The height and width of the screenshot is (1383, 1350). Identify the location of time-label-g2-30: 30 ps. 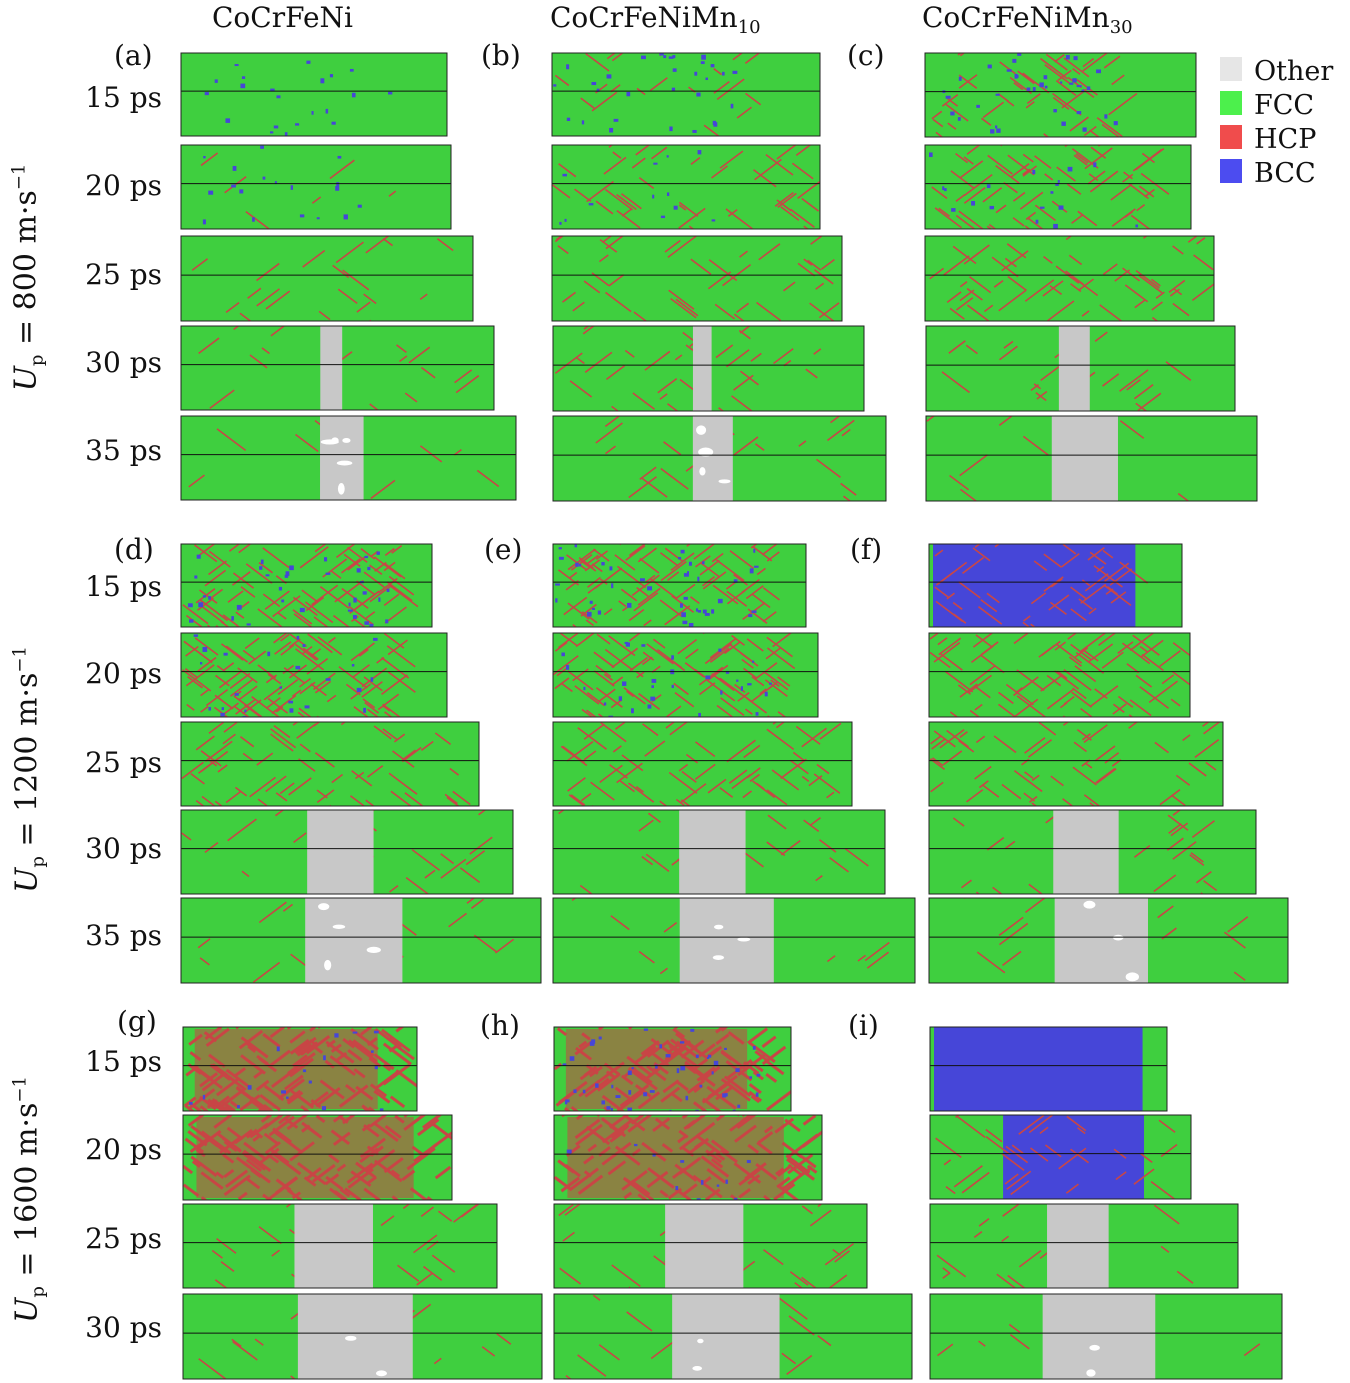
(123, 848).